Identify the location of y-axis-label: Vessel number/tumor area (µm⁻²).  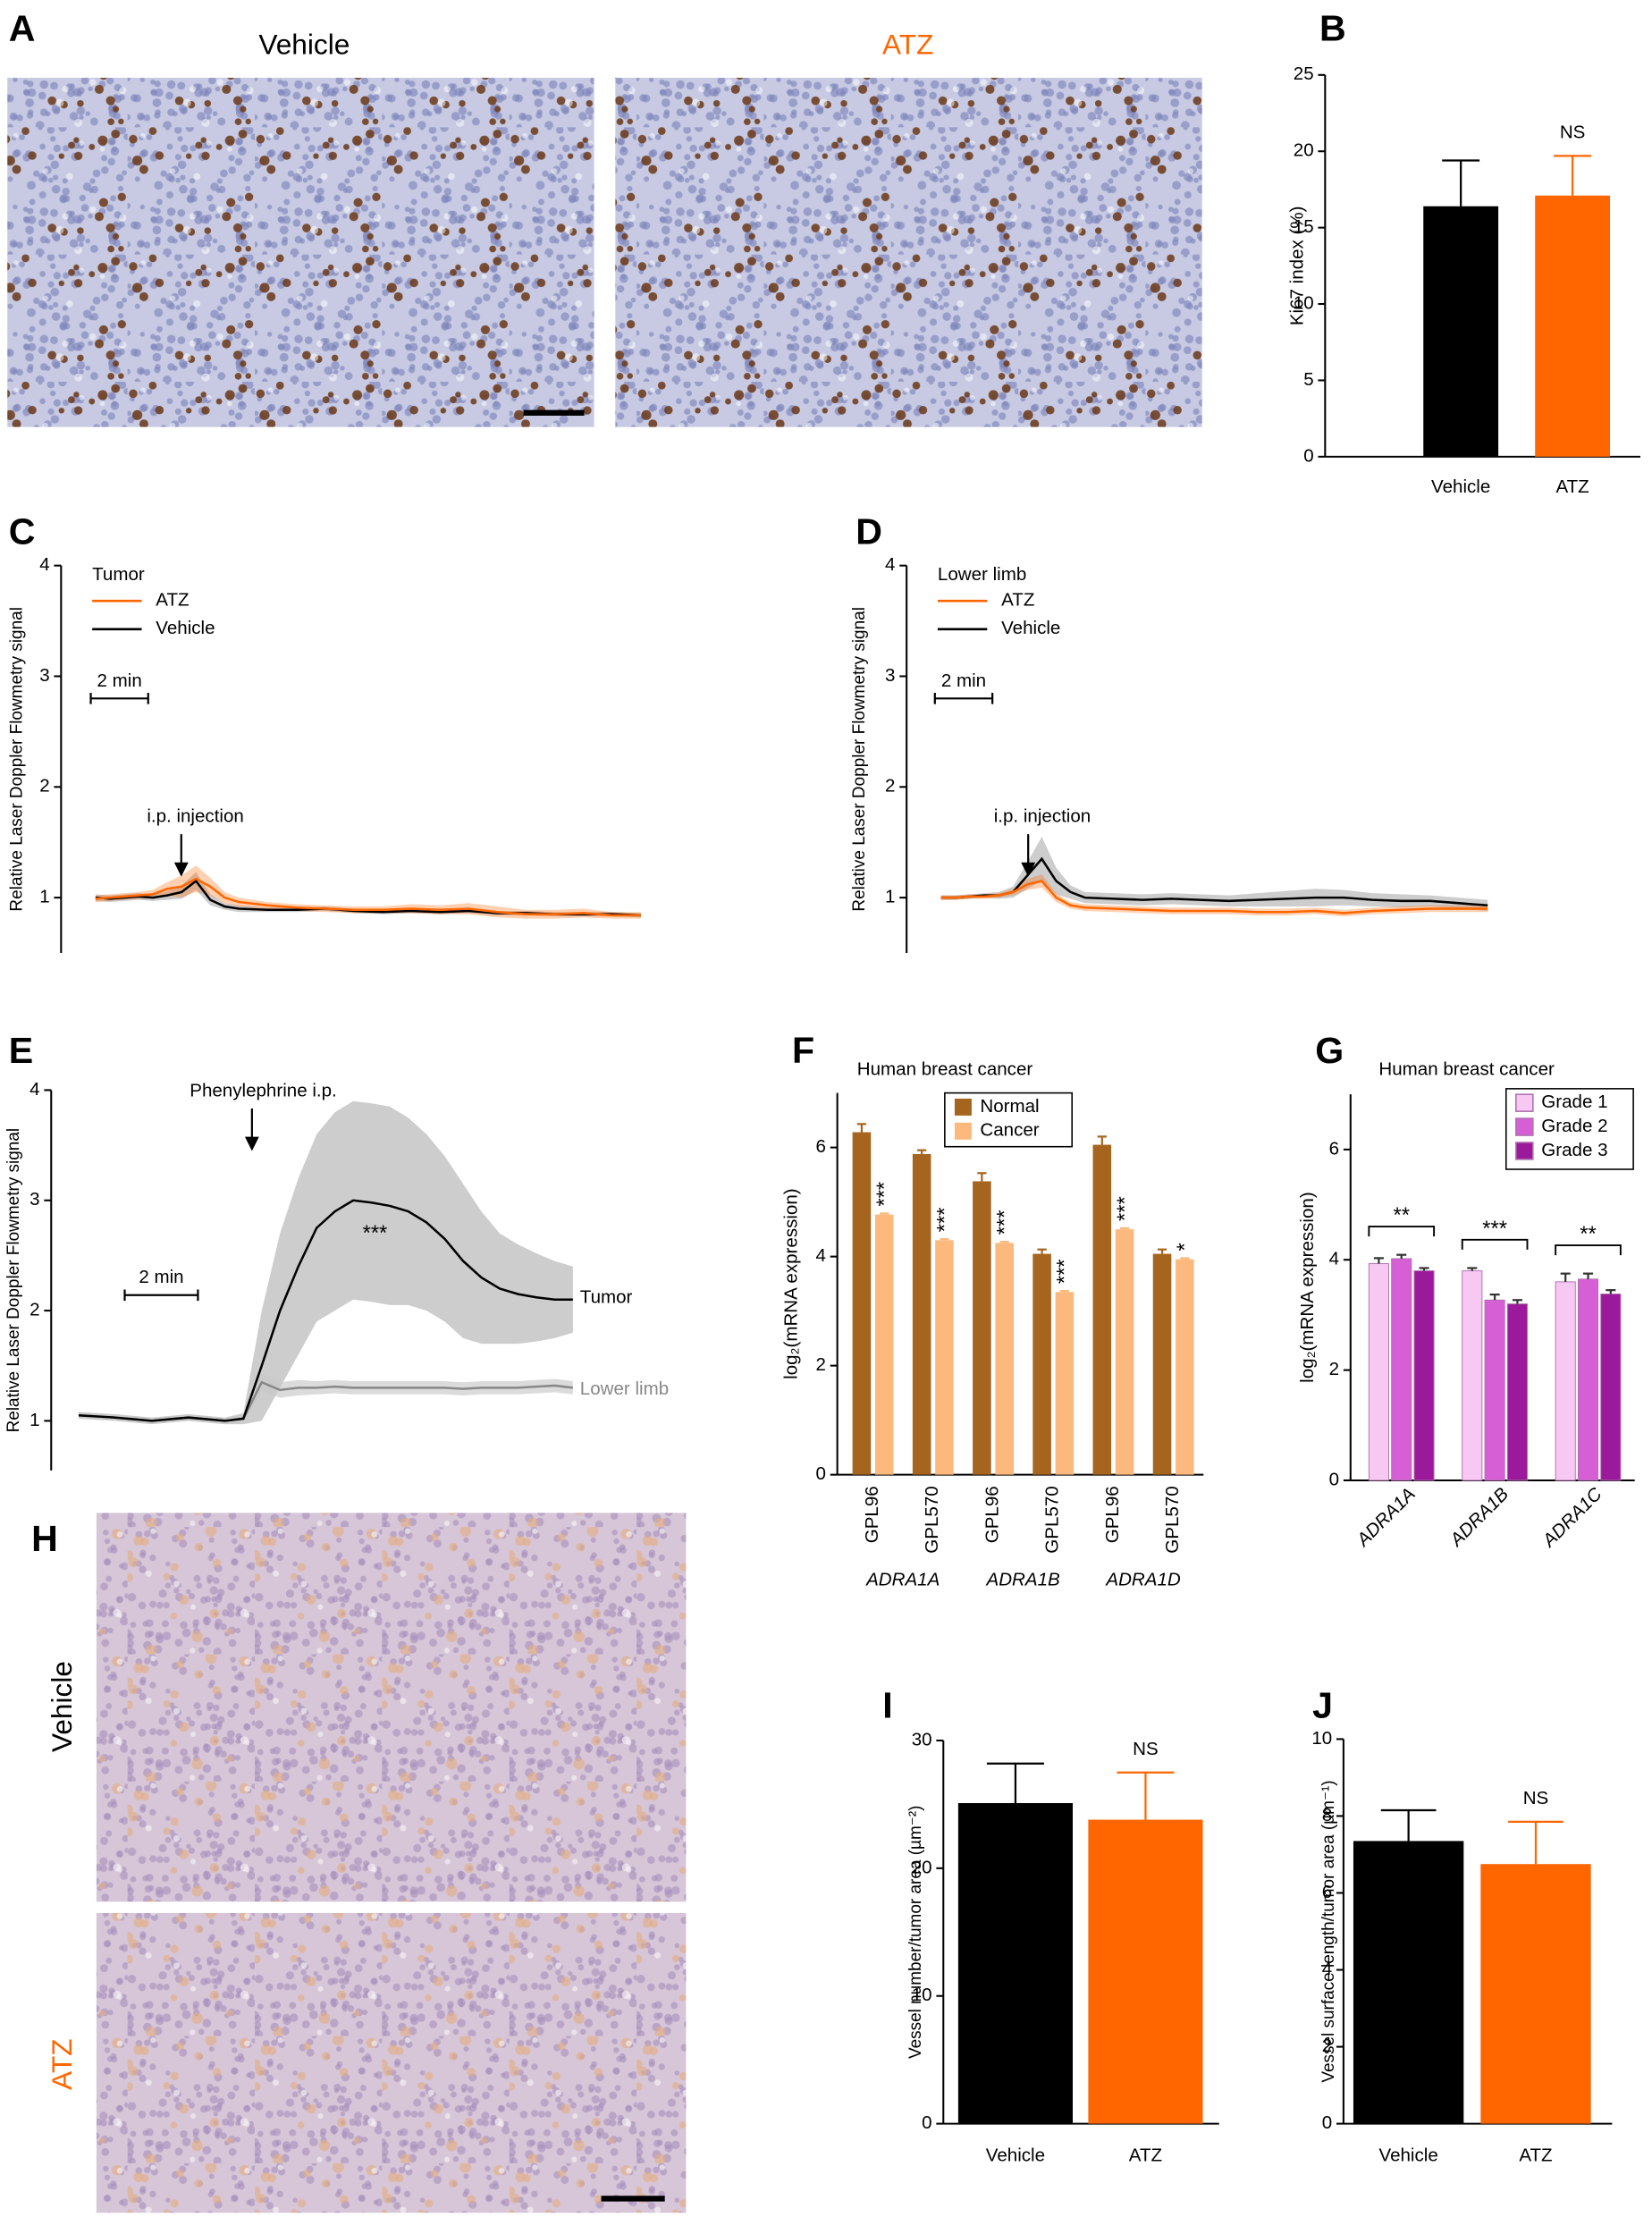
(915, 1932).